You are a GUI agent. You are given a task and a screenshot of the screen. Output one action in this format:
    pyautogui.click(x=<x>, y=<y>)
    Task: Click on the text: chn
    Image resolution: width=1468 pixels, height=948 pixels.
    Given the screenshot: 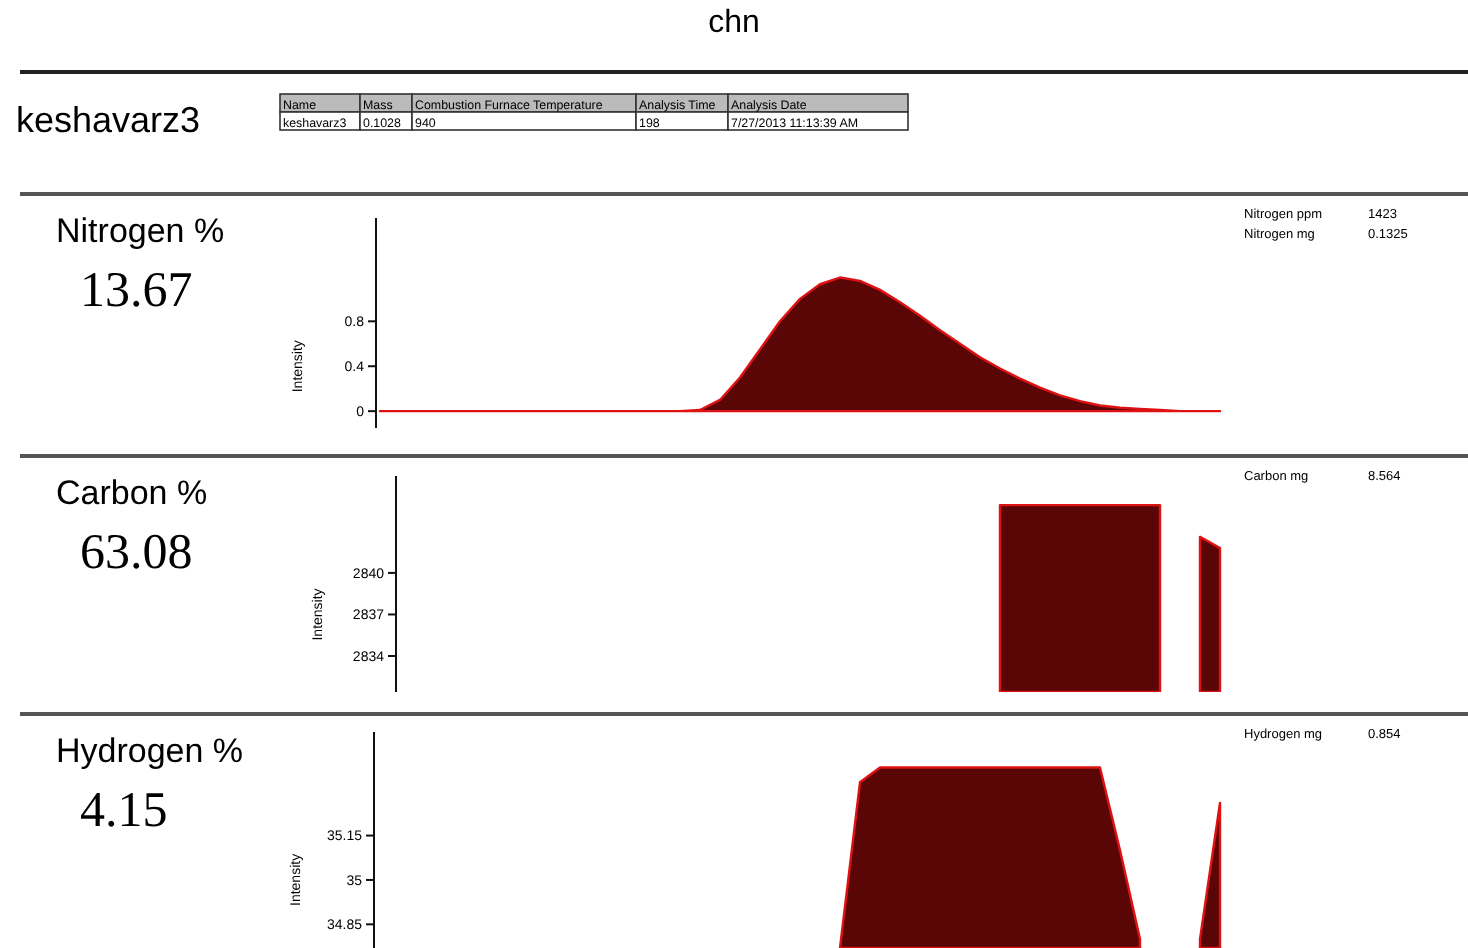 What is the action you would take?
    pyautogui.click(x=734, y=23)
    